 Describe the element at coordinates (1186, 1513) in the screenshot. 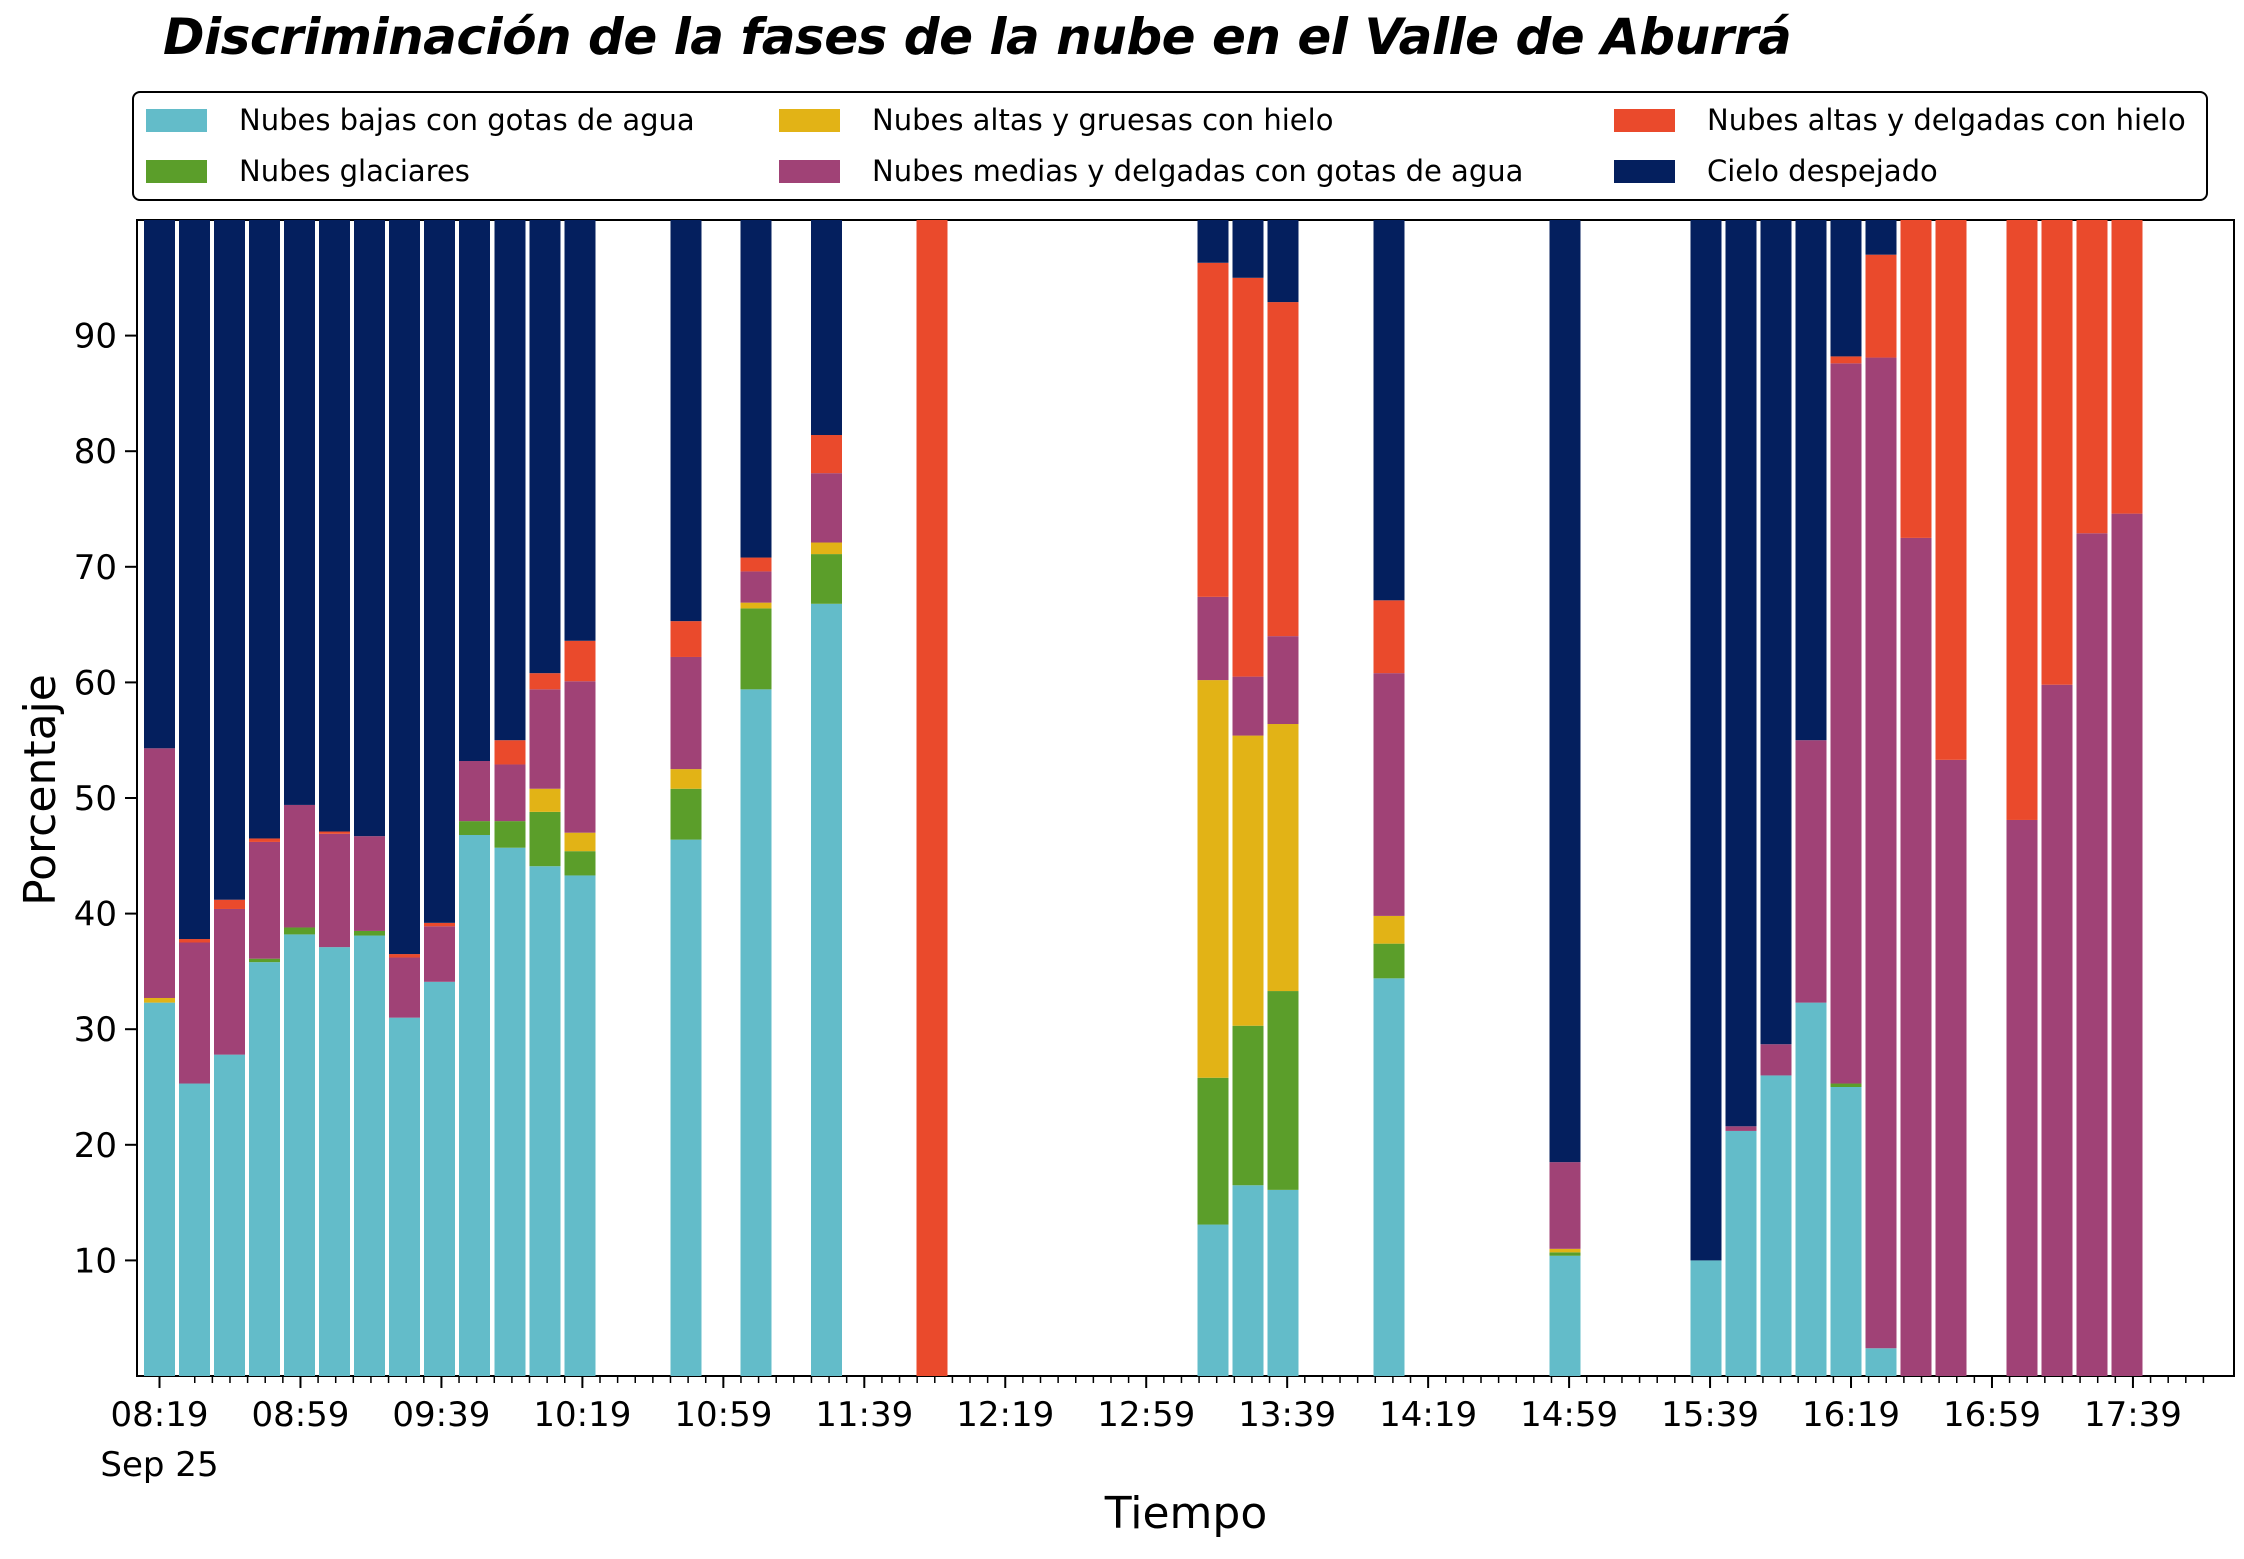

I see `x-axis-label: Tiempo` at that location.